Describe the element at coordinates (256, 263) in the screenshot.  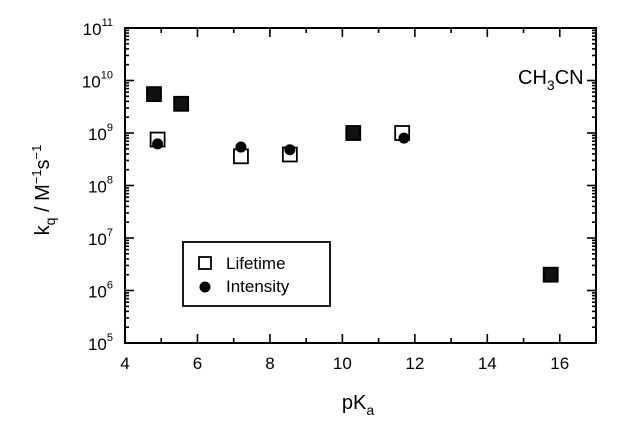
I see `legend-lifetime-label: Lifetime` at that location.